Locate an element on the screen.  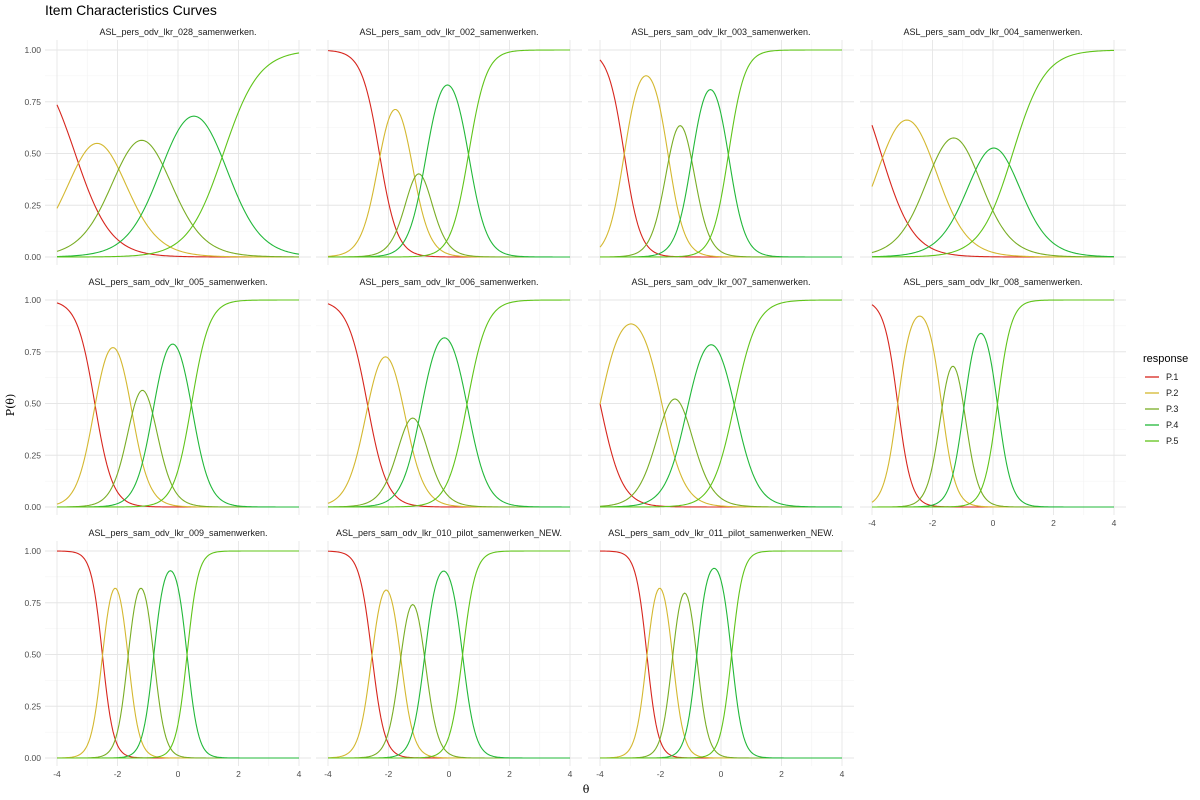
legend-label: P.1 is located at coordinates (1172, 377).